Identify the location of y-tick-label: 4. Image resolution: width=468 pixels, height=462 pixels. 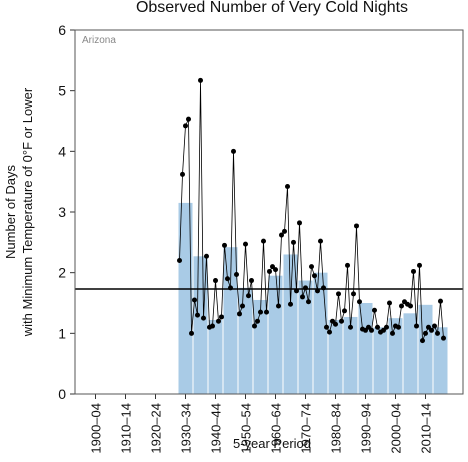
(62, 151).